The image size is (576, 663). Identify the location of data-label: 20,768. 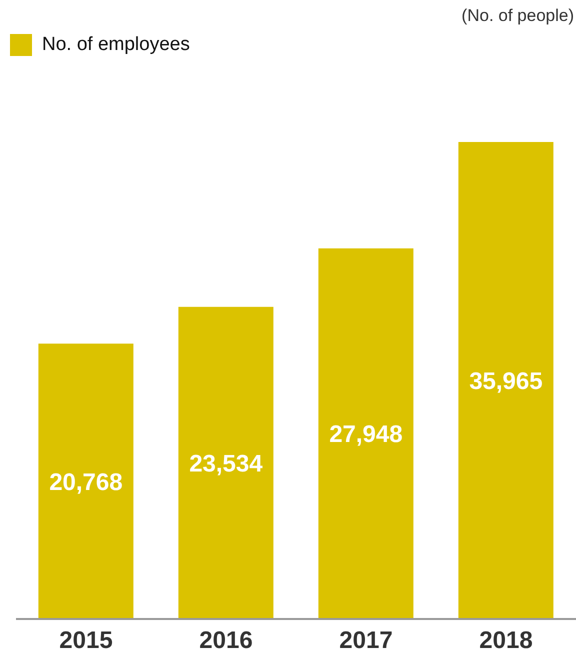
(86, 482).